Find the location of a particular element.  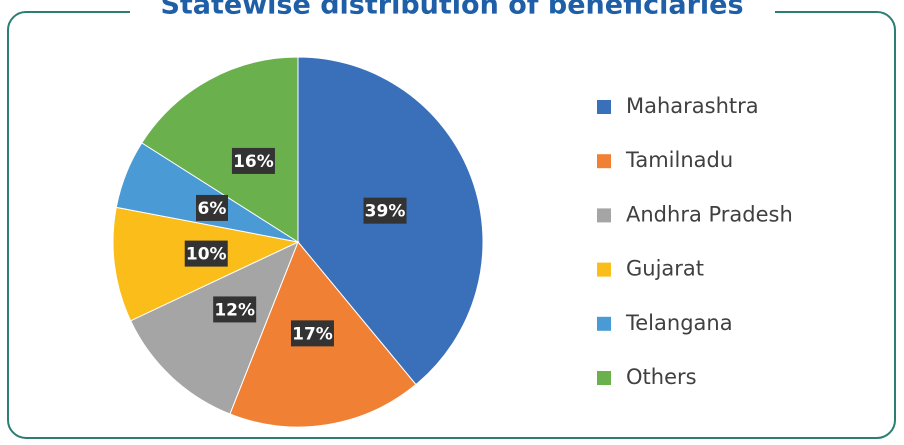

legend-label: Tamilnadu is located at coordinates (679, 160).